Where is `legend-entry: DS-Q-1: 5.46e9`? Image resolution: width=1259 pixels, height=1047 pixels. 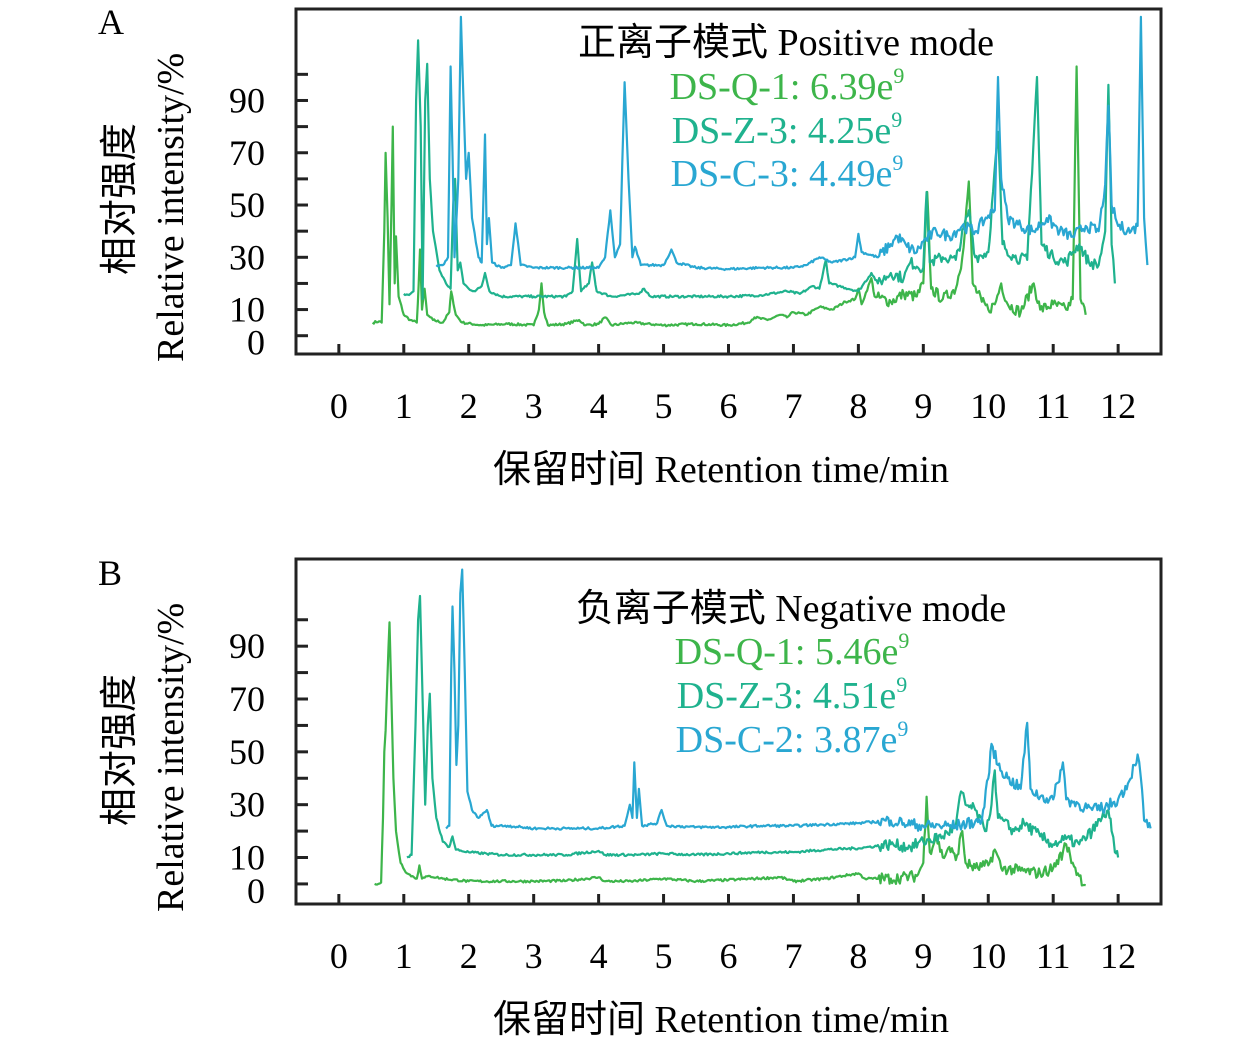
legend-entry: DS-Q-1: 5.46e9 is located at coordinates (792, 650).